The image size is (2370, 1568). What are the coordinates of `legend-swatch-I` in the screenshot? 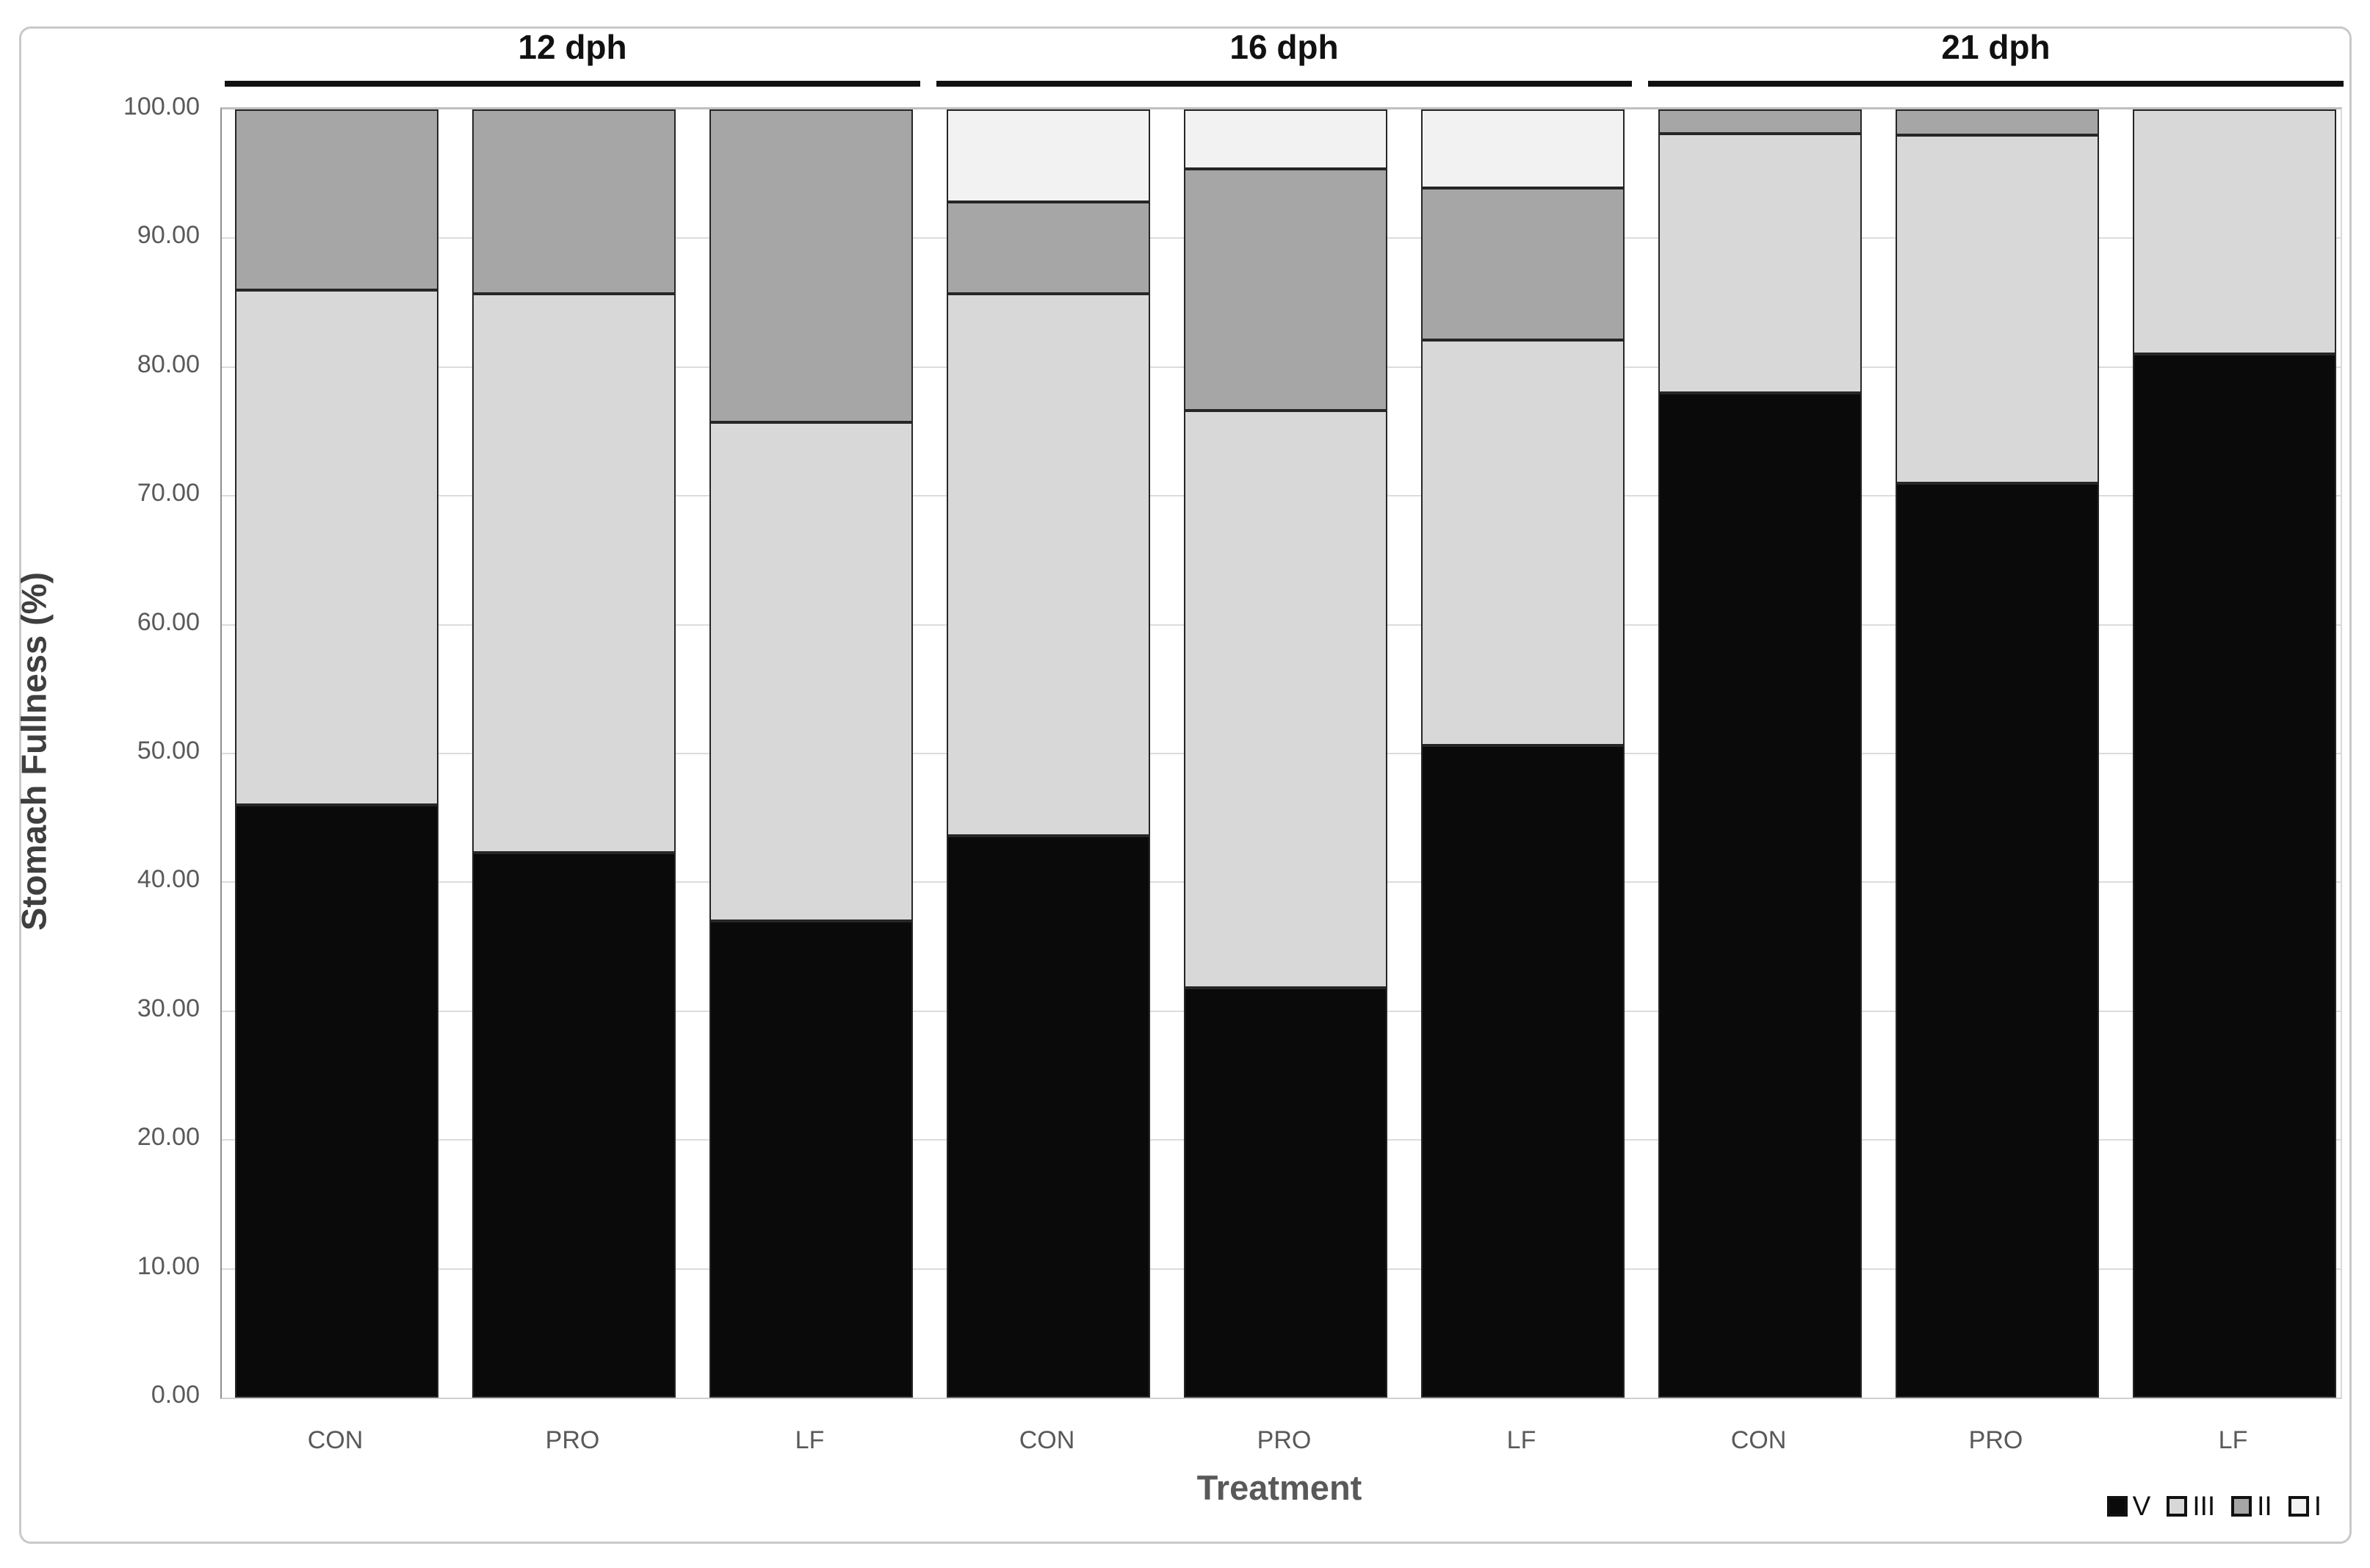 It's located at (2298, 1506).